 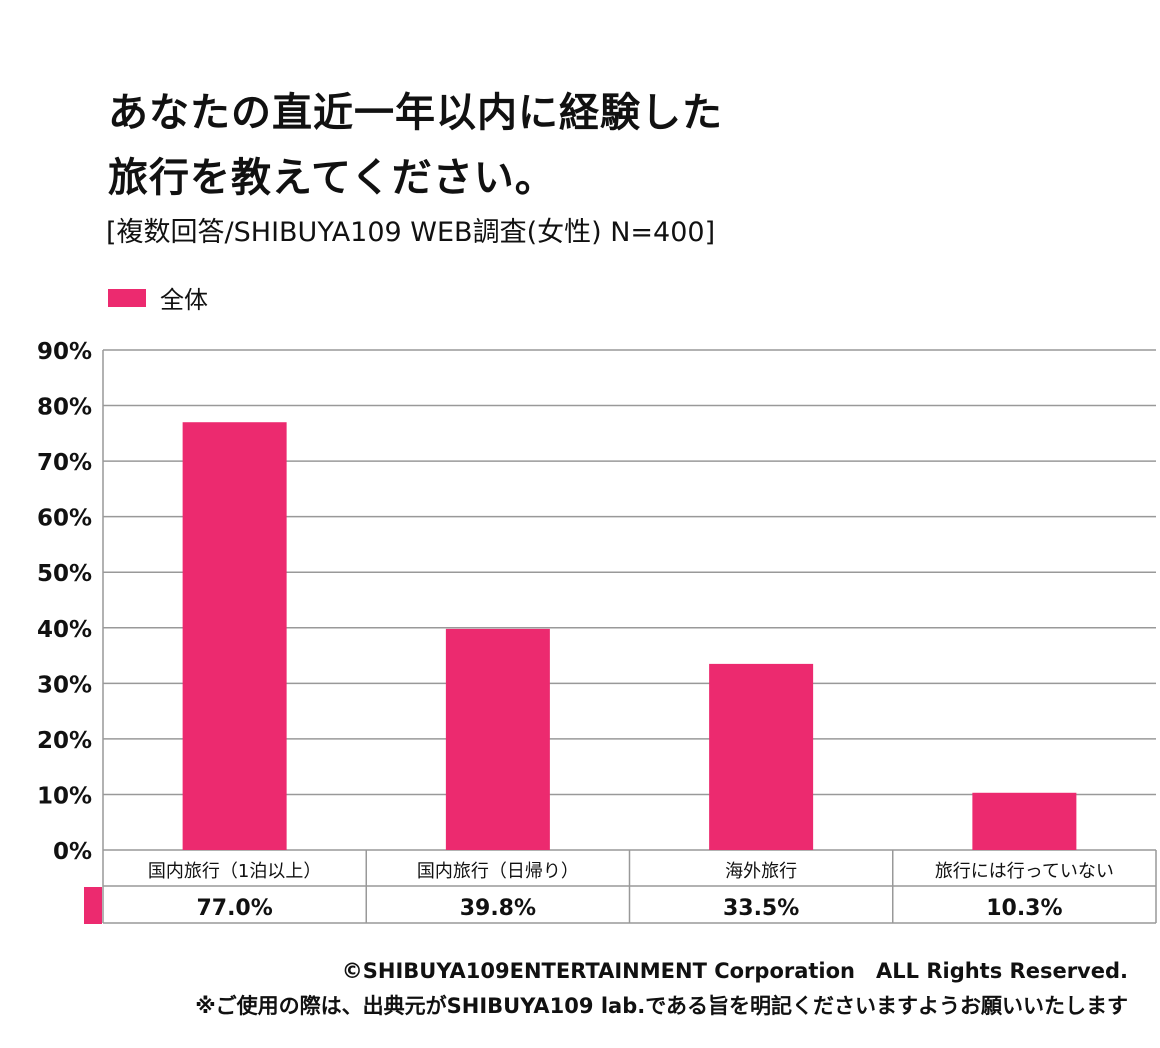 I want to click on y-tick-label: 80%, so click(x=64, y=408).